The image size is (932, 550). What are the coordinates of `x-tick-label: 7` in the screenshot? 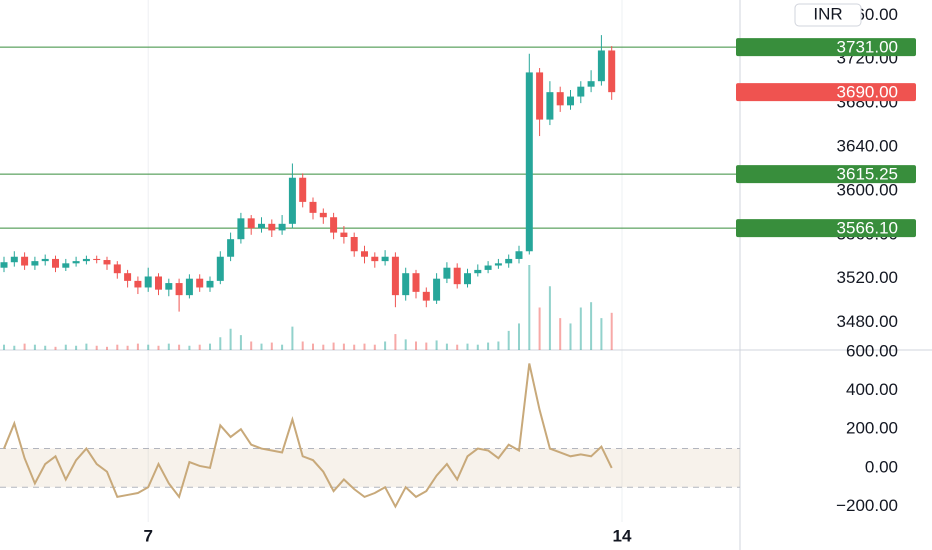 It's located at (147, 535).